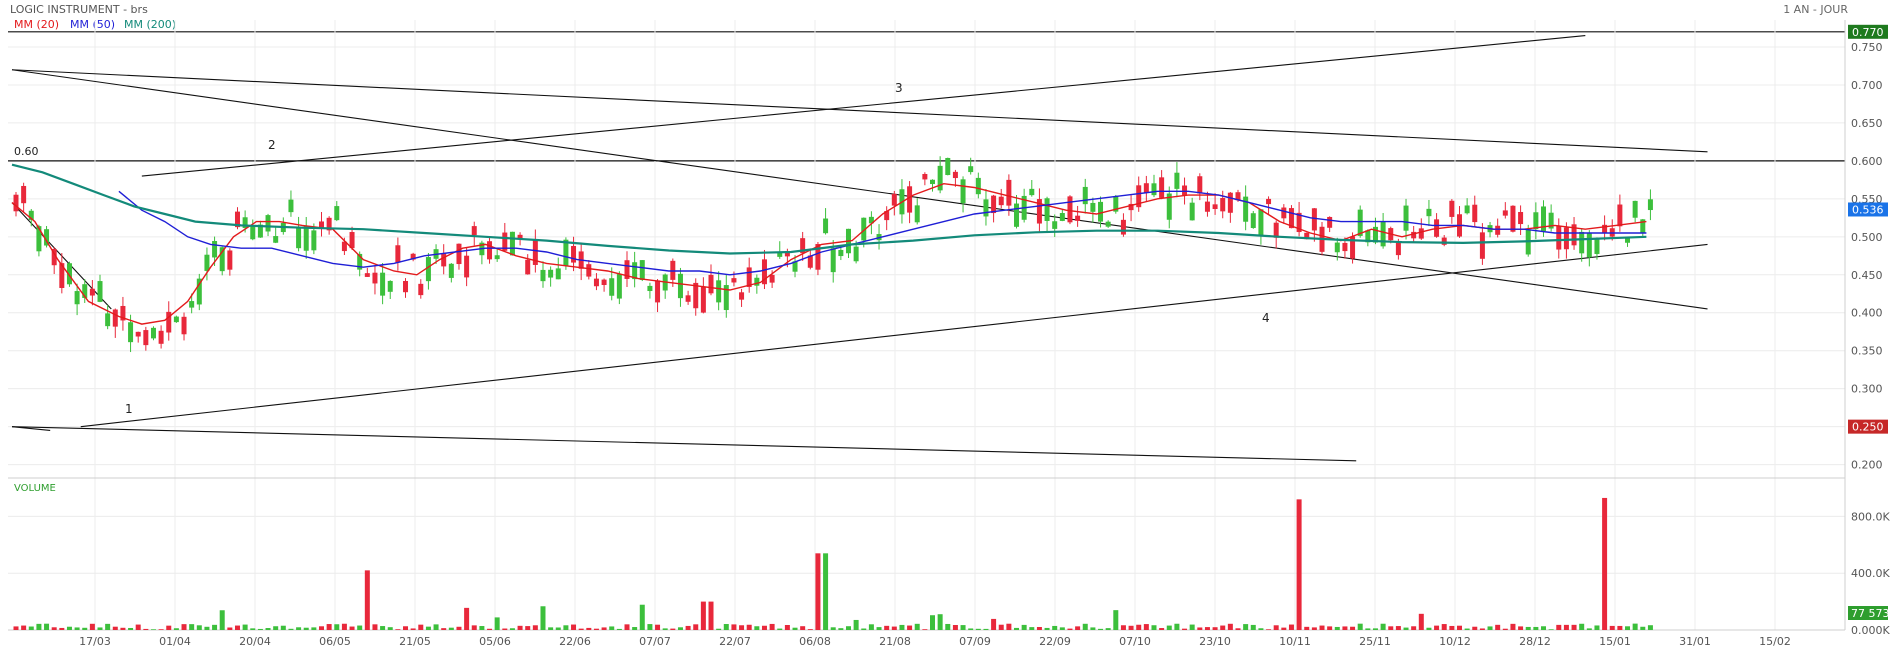 Image resolution: width=1891 pixels, height=651 pixels. Describe the element at coordinates (1868, 426) in the screenshot. I see `badge-low: 0.250` at that location.